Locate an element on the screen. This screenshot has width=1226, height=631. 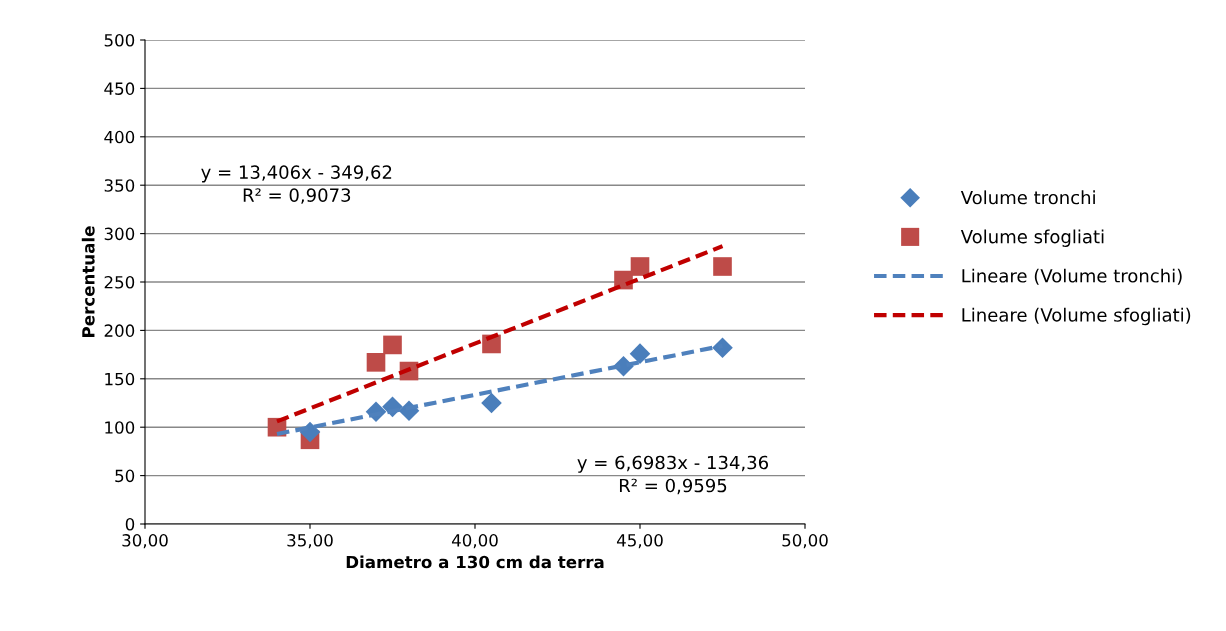
y-tick-label: 350 is located at coordinates (119, 185).